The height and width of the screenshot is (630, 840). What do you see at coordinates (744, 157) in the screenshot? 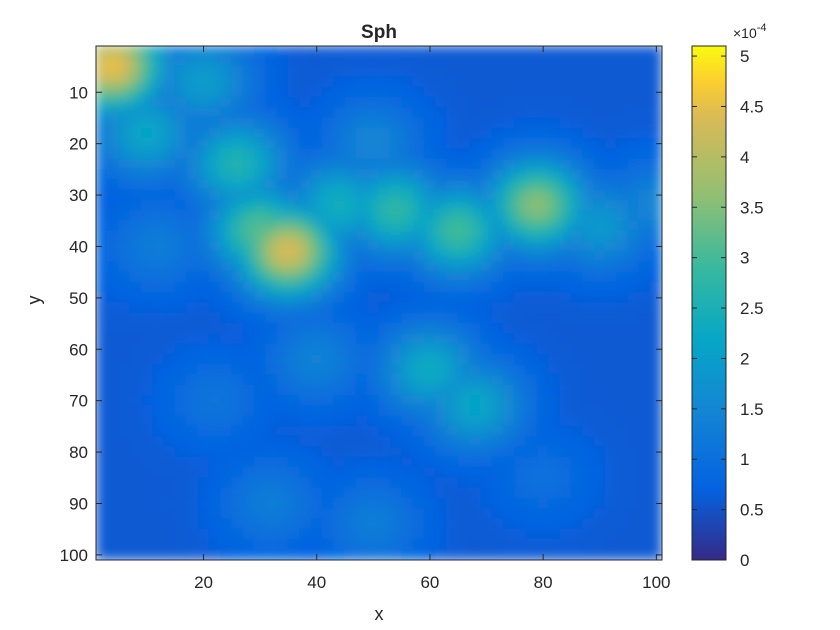
I see `colorbar-tick-label: 4` at bounding box center [744, 157].